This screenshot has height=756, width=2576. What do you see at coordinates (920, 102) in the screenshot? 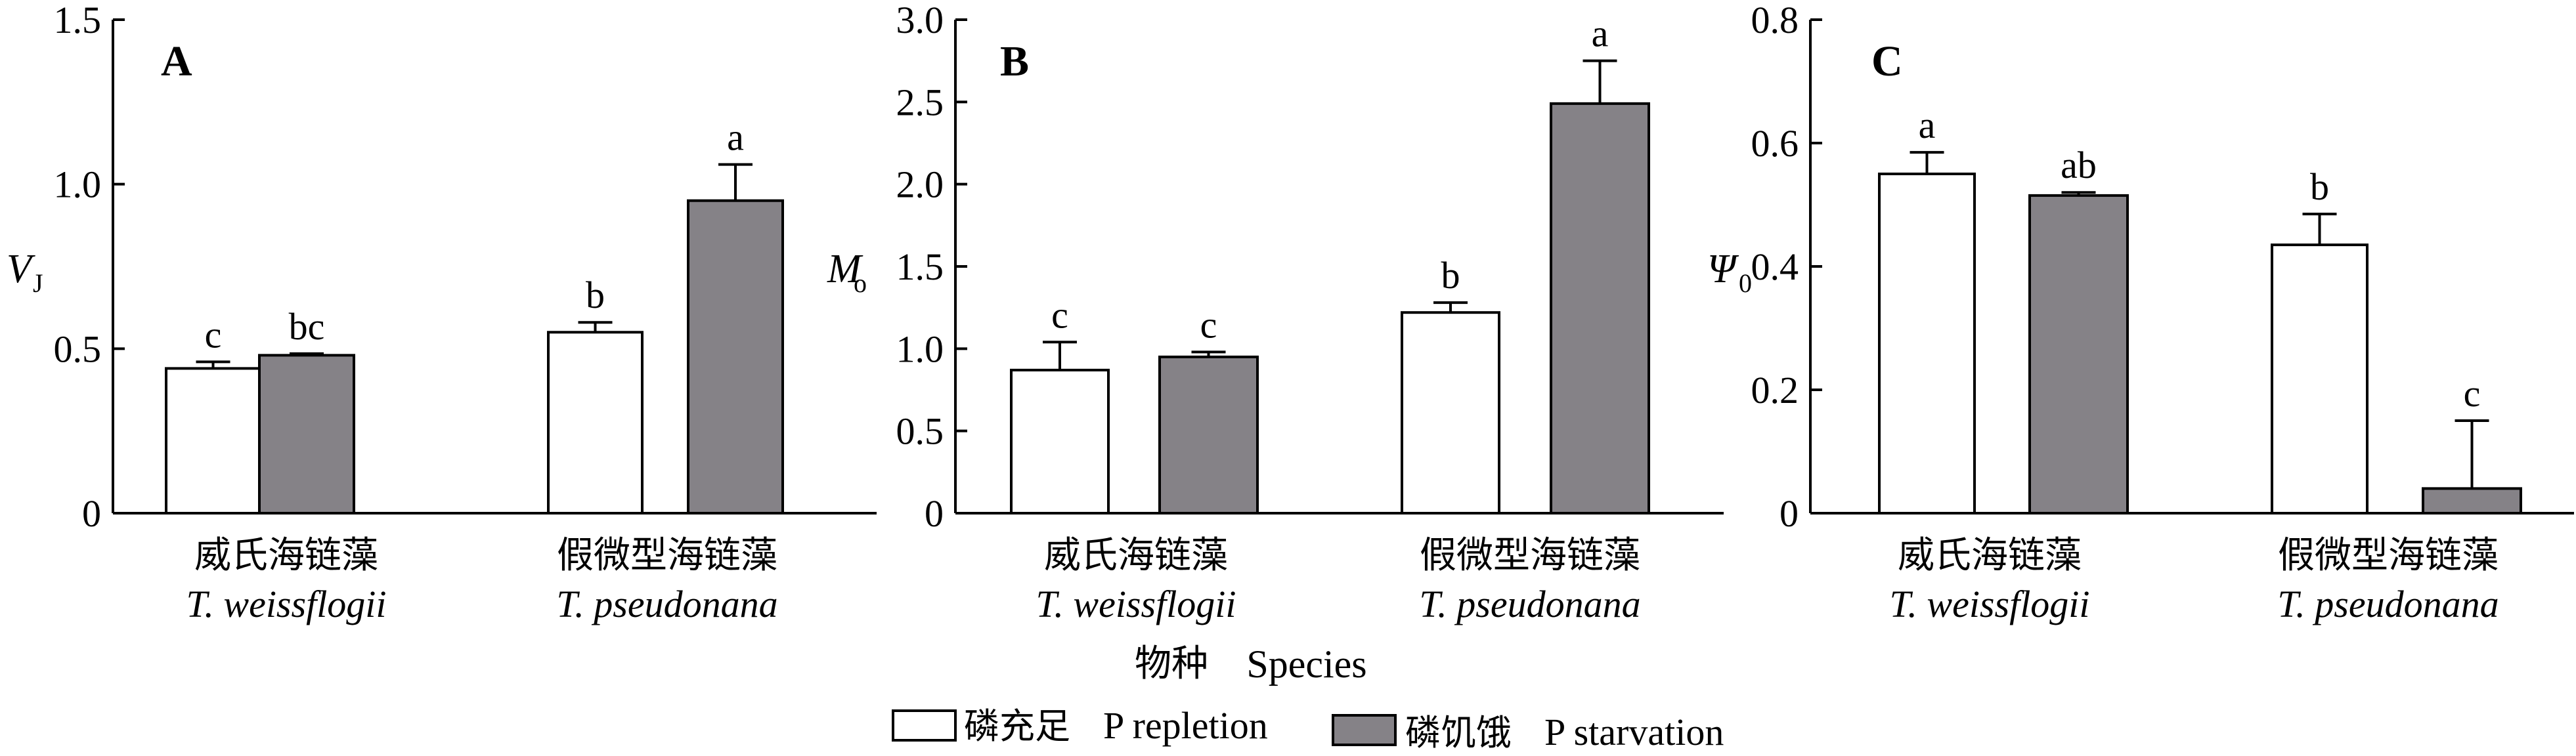
I see `y-tick-label: 2.5` at bounding box center [920, 102].